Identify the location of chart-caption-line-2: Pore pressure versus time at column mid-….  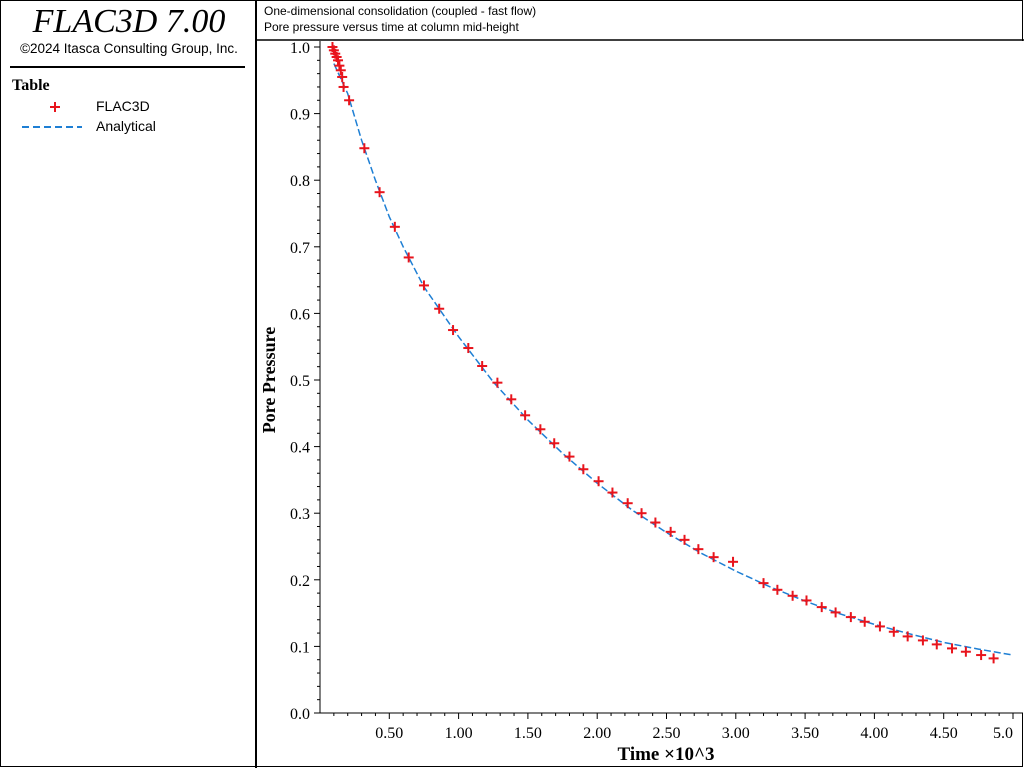
(391, 27).